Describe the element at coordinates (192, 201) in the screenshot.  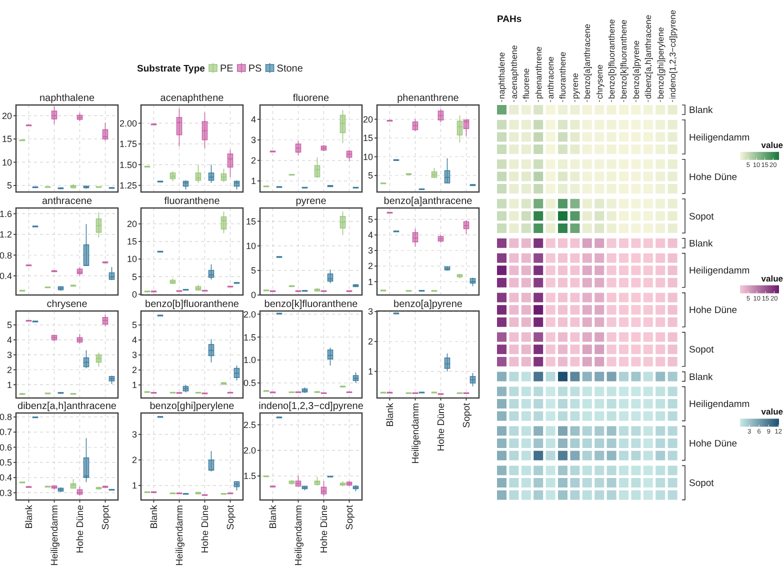
I see `chart-title: fluoranthene` at that location.